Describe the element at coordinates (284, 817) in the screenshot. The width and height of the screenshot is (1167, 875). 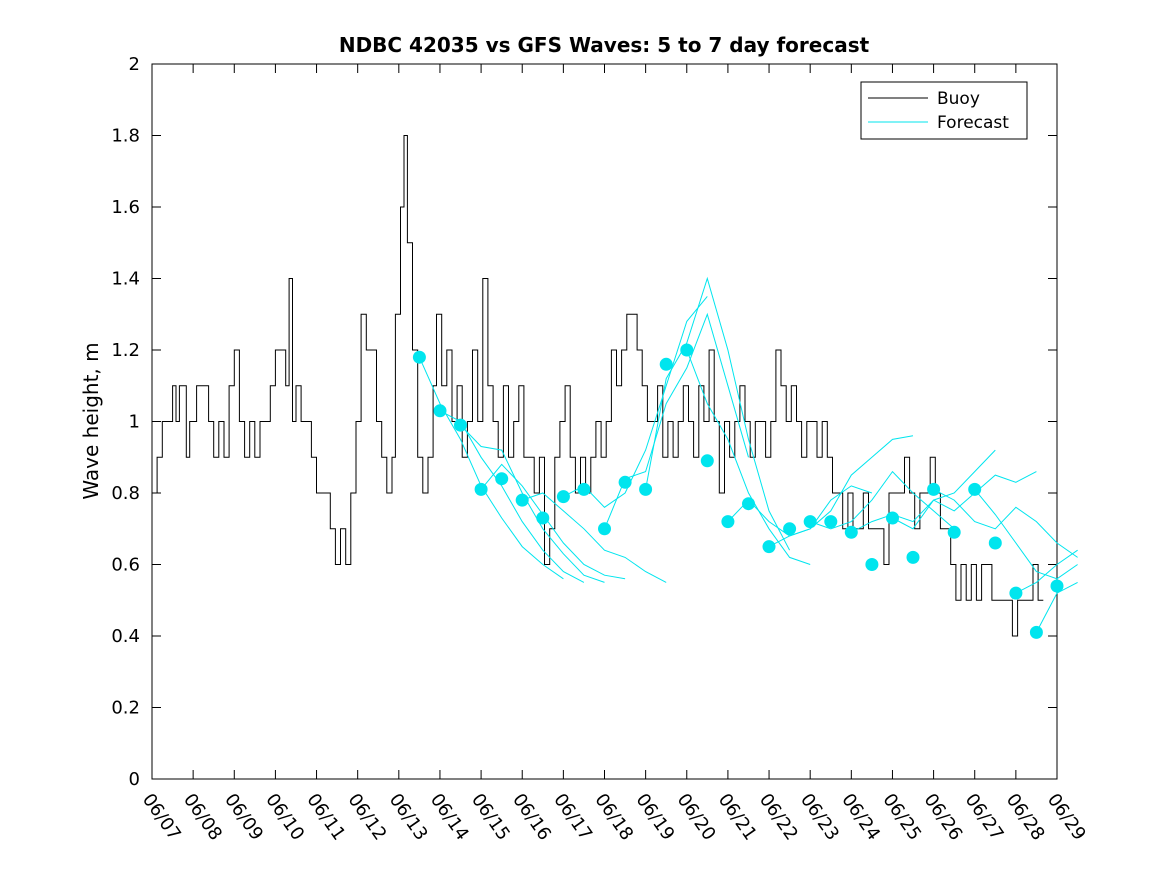
I see `x-tick-label: 06/10` at that location.